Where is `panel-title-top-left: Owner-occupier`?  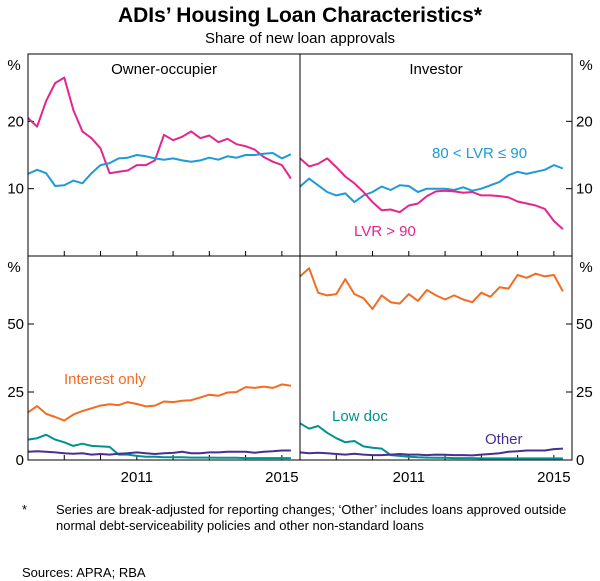 panel-title-top-left: Owner-occupier is located at coordinates (164, 69).